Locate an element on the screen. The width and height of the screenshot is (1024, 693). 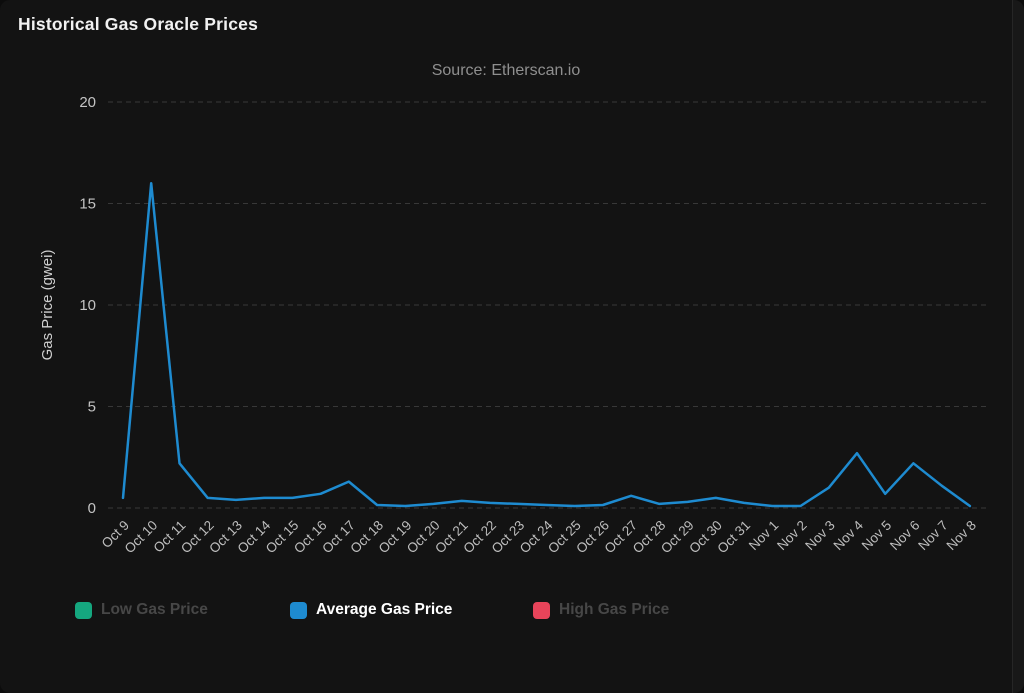
legend-item-low-gas-price: Low Gas Price is located at coordinates (141, 610).